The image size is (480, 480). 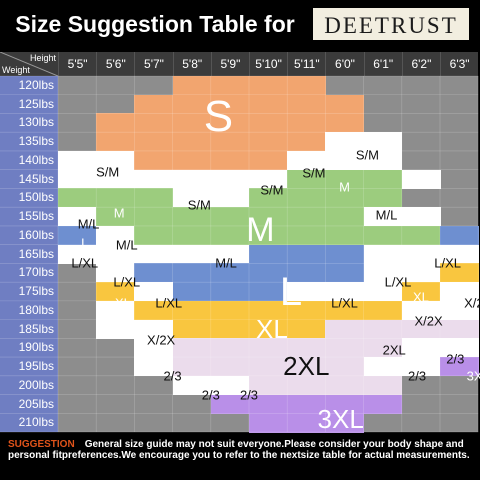 I want to click on height-header: 5'11", so click(x=306, y=64).